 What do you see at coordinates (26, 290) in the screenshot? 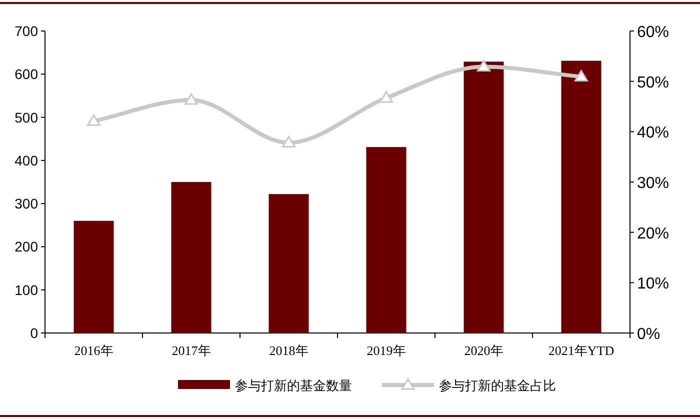
I see `y-tick-label: 100` at bounding box center [26, 290].